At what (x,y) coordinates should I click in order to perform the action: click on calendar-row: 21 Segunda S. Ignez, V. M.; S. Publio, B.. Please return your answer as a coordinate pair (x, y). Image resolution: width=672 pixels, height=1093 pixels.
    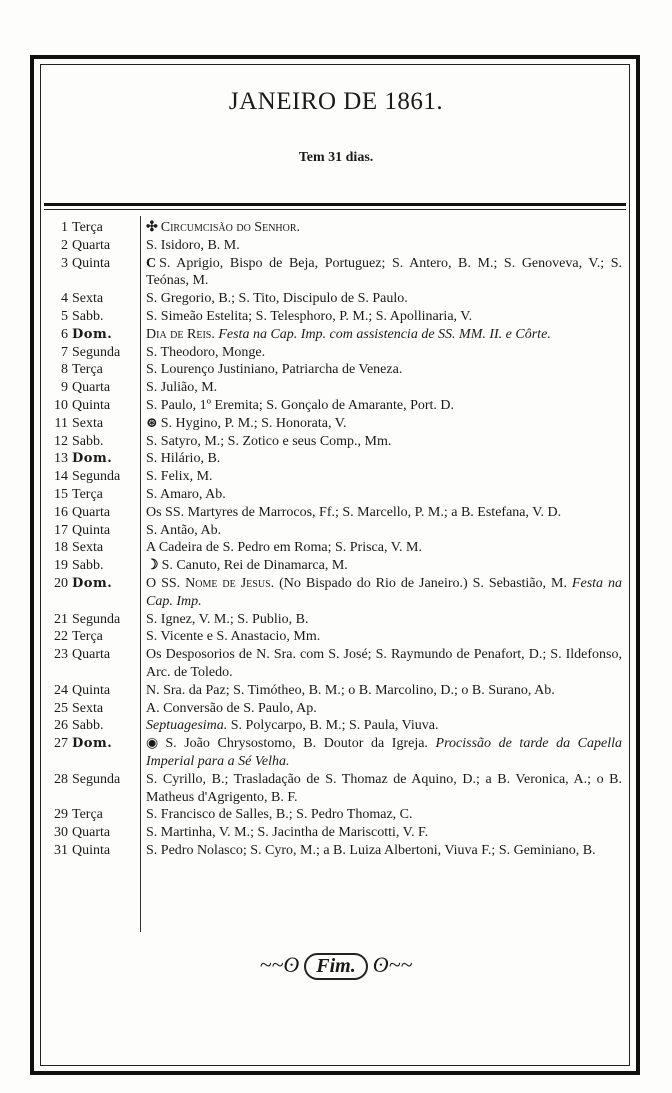
    Looking at the image, I should click on (338, 620).